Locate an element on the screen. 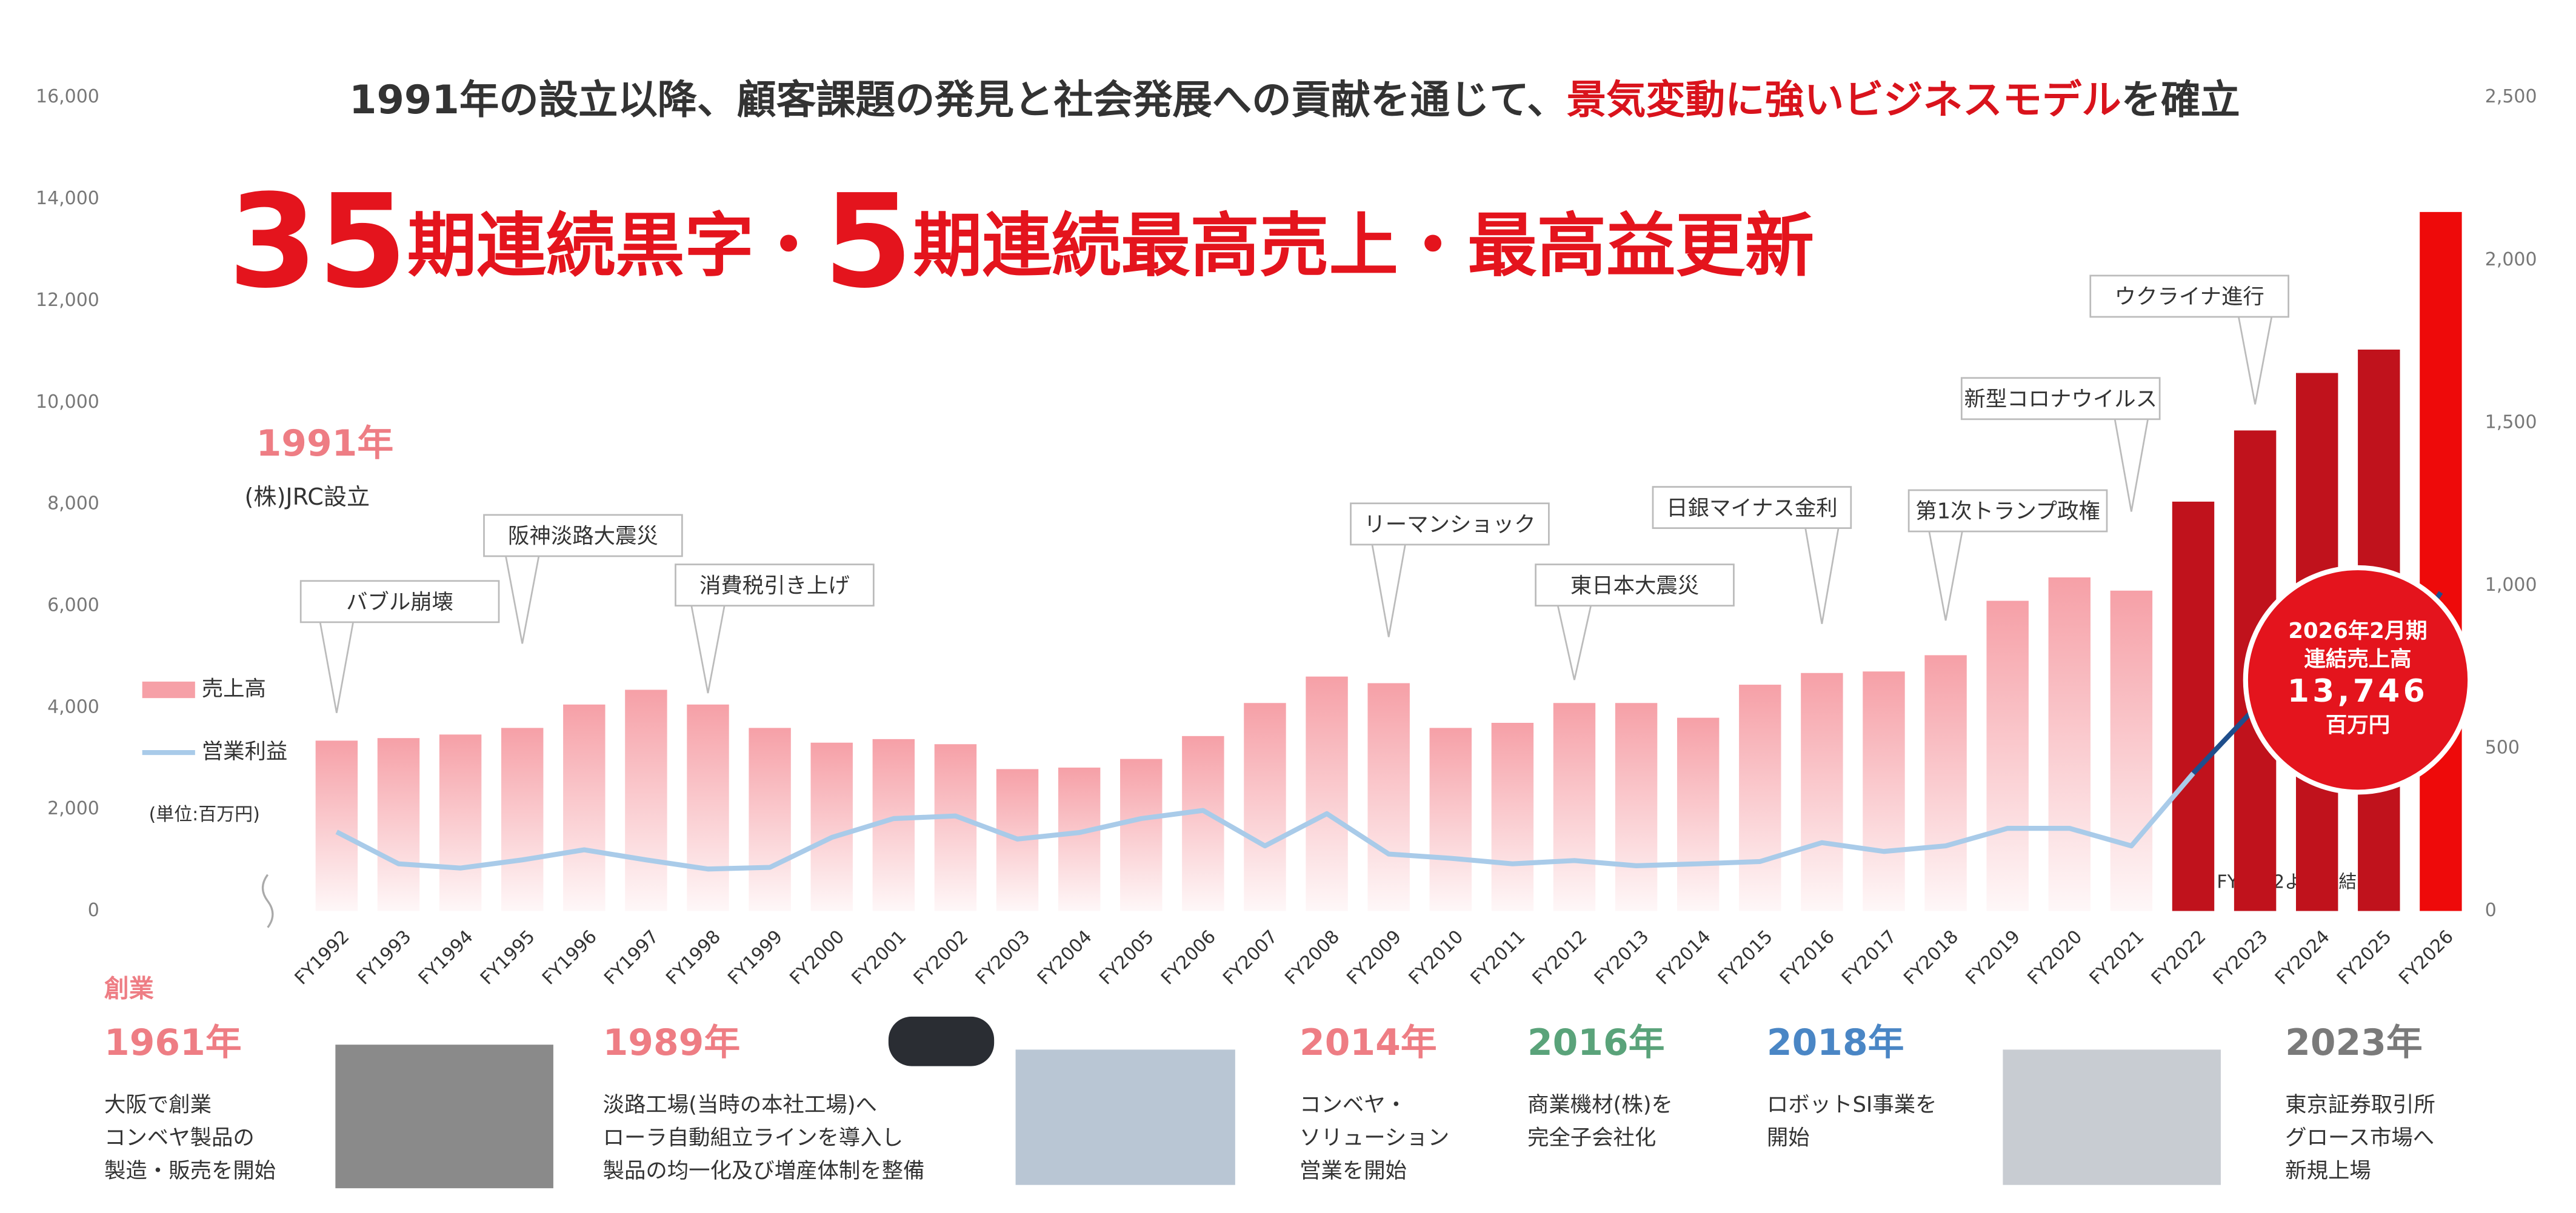 Image resolution: width=2576 pixels, height=1213 pixels. annotation: 東日本大震災 is located at coordinates (1634, 585).